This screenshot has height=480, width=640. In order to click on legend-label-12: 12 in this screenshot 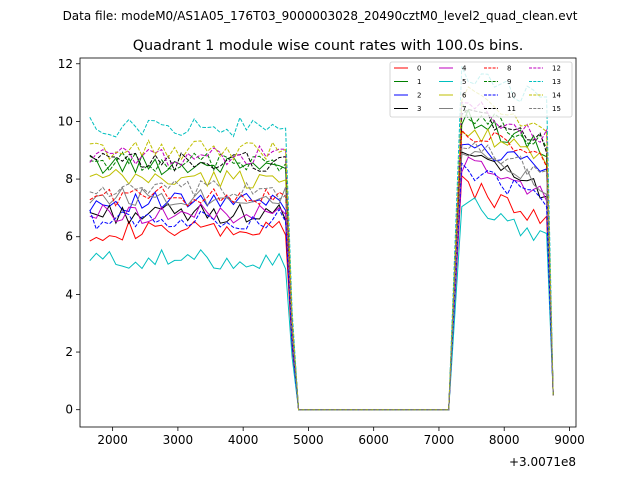, I will do `click(556, 69)`.